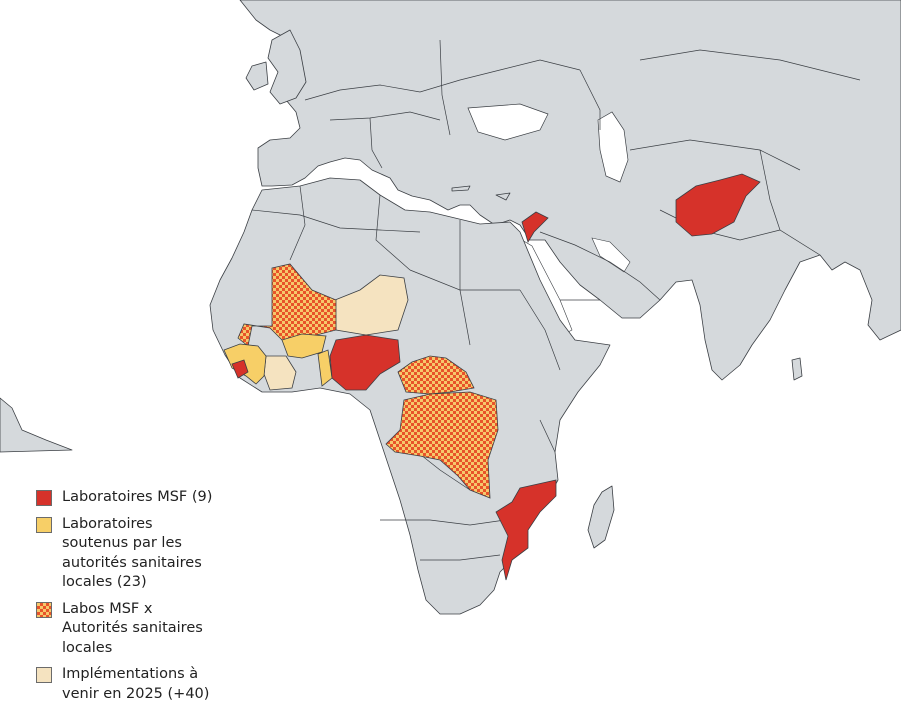 This screenshot has height=720, width=901. What do you see at coordinates (461, 188) in the screenshot?
I see `crete-landmass` at bounding box center [461, 188].